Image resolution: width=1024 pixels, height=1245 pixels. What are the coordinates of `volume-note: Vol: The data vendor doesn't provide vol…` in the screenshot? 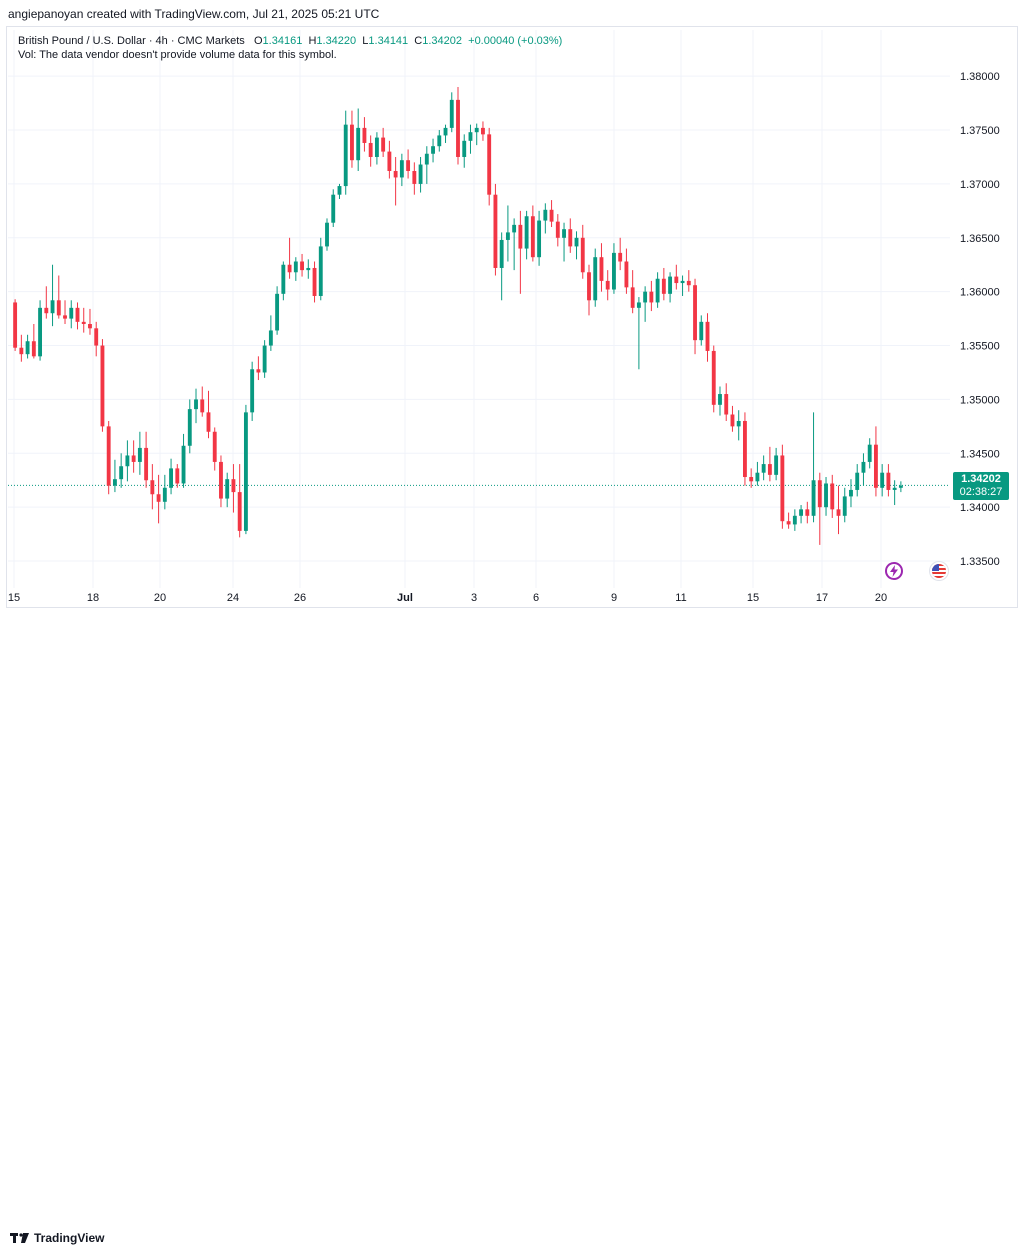 It's located at (177, 55).